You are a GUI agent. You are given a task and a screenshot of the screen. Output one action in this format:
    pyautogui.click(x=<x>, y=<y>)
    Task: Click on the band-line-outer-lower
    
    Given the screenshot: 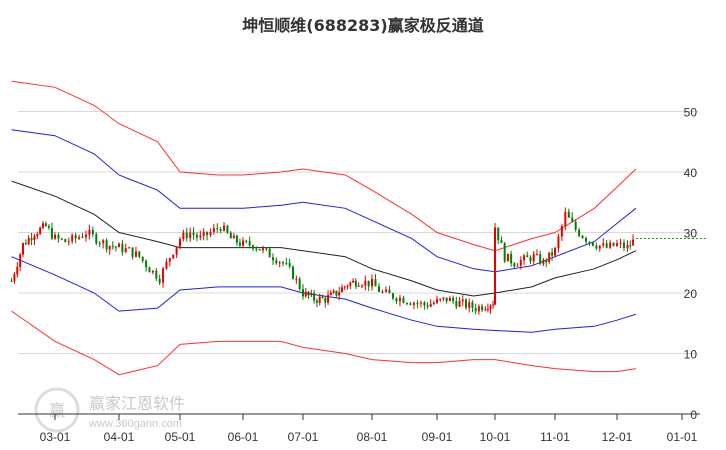 What is the action you would take?
    pyautogui.click(x=323, y=343)
    